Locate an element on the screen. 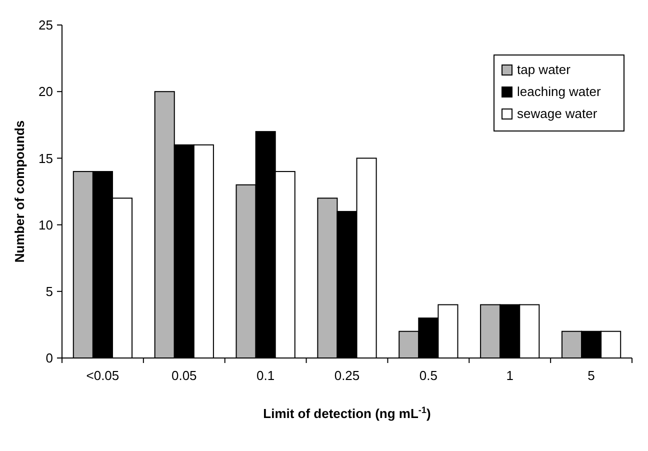 The image size is (648, 451). x-axis-title: Limit of detection (ng mL$^{-1}$) is located at coordinates (347, 413).